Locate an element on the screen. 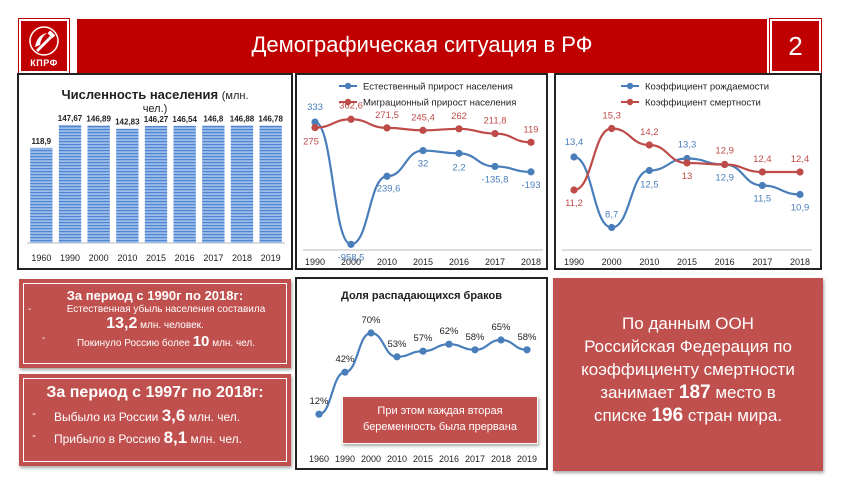 Image resolution: width=850 pixels, height=490 pixels. un-line-4-prefix: занимает is located at coordinates (637, 392).